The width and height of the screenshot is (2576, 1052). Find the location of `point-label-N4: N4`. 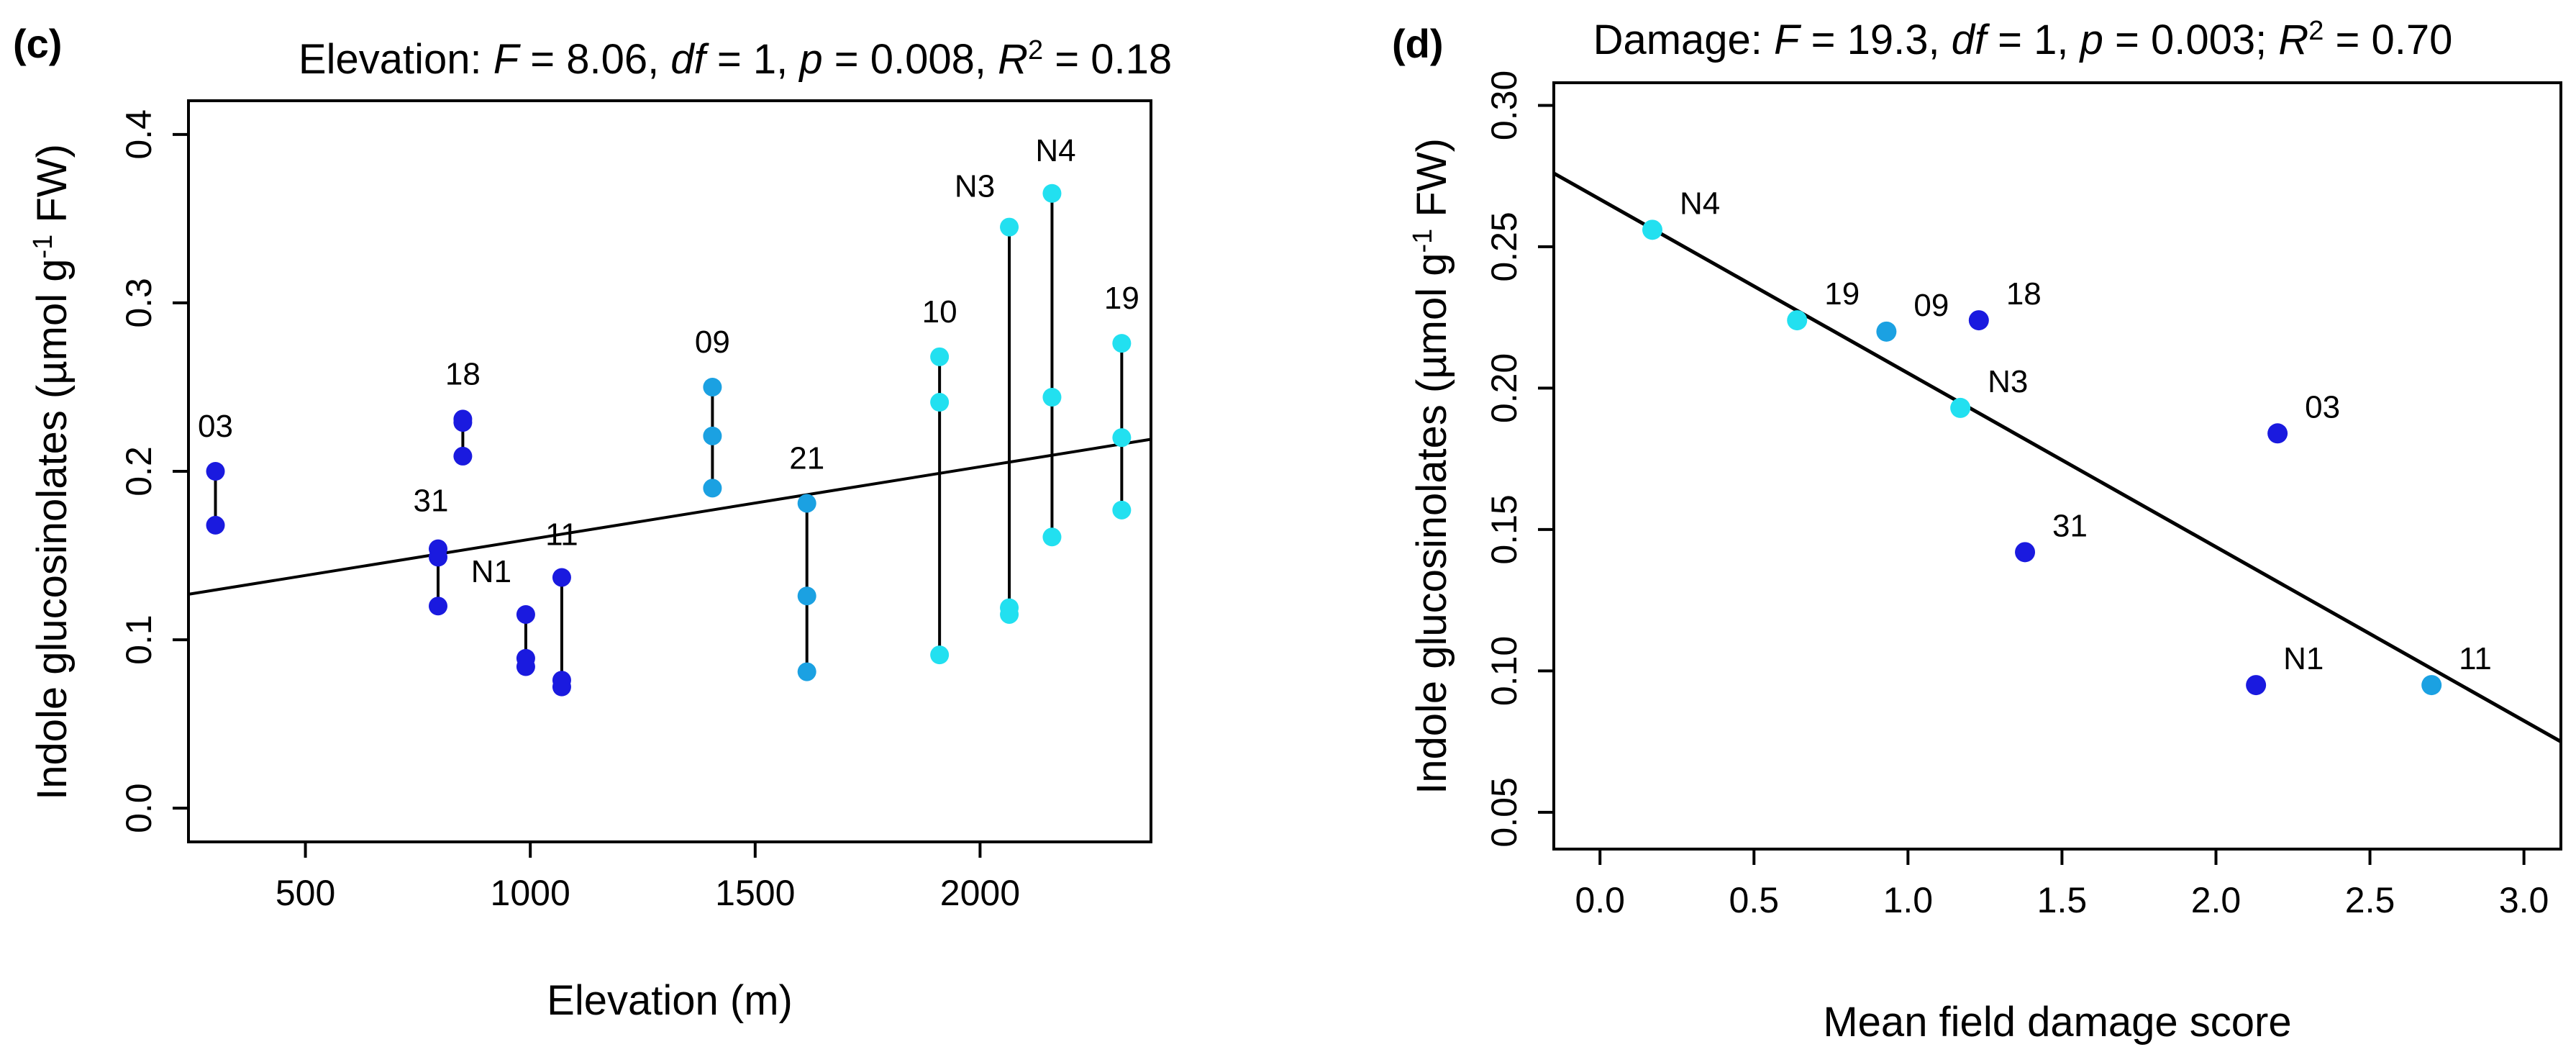

point-label-N4: N4 is located at coordinates (1700, 204).